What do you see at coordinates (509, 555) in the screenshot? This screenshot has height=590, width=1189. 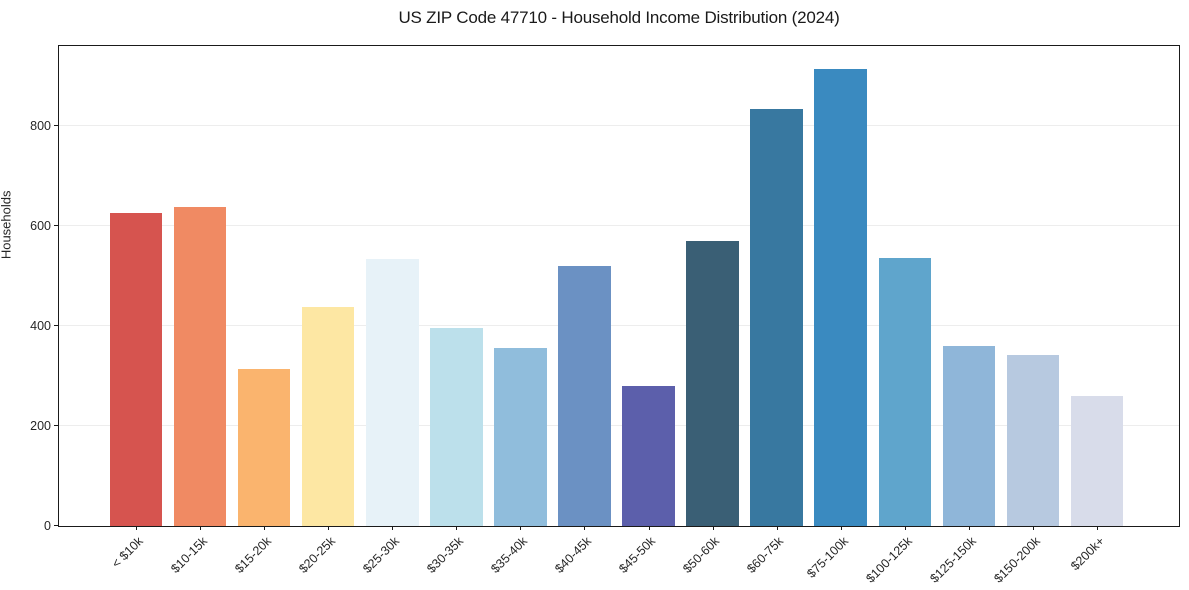 I see `x-tick-label: $35-40k` at bounding box center [509, 555].